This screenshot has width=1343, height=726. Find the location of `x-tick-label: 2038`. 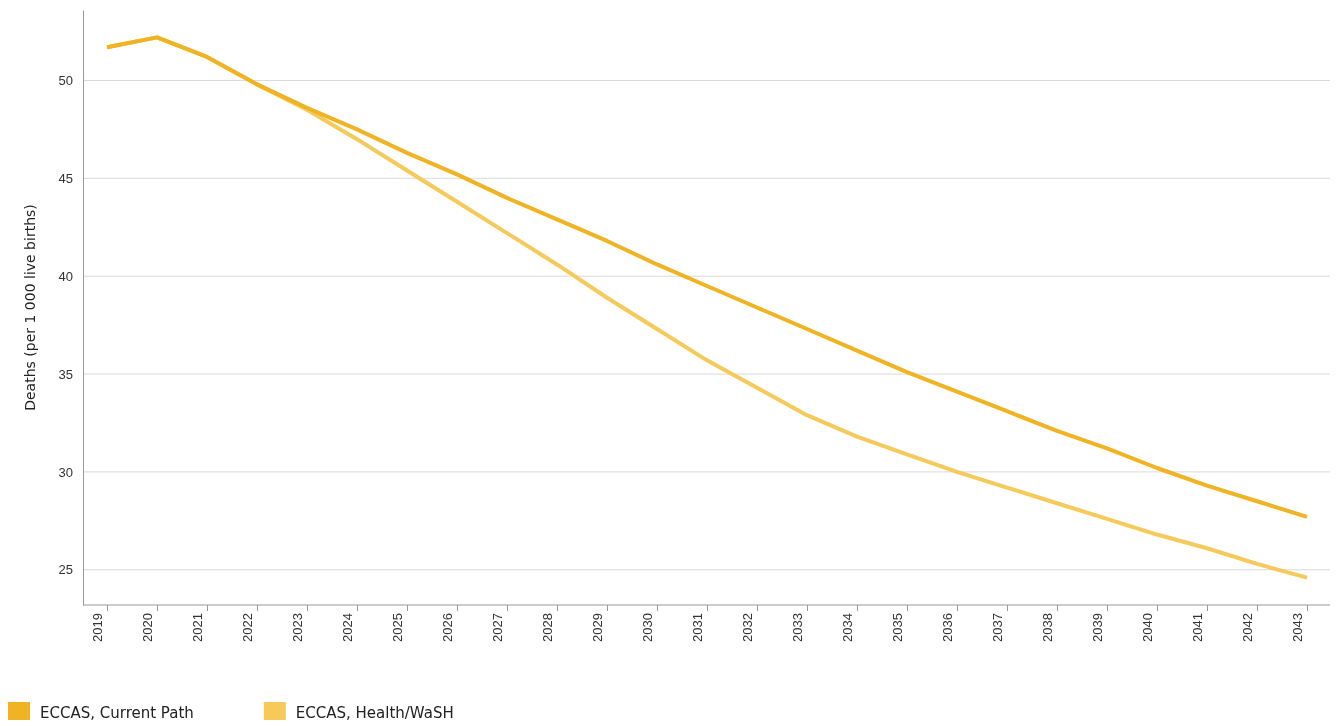

x-tick-label: 2038 is located at coordinates (1047, 627).